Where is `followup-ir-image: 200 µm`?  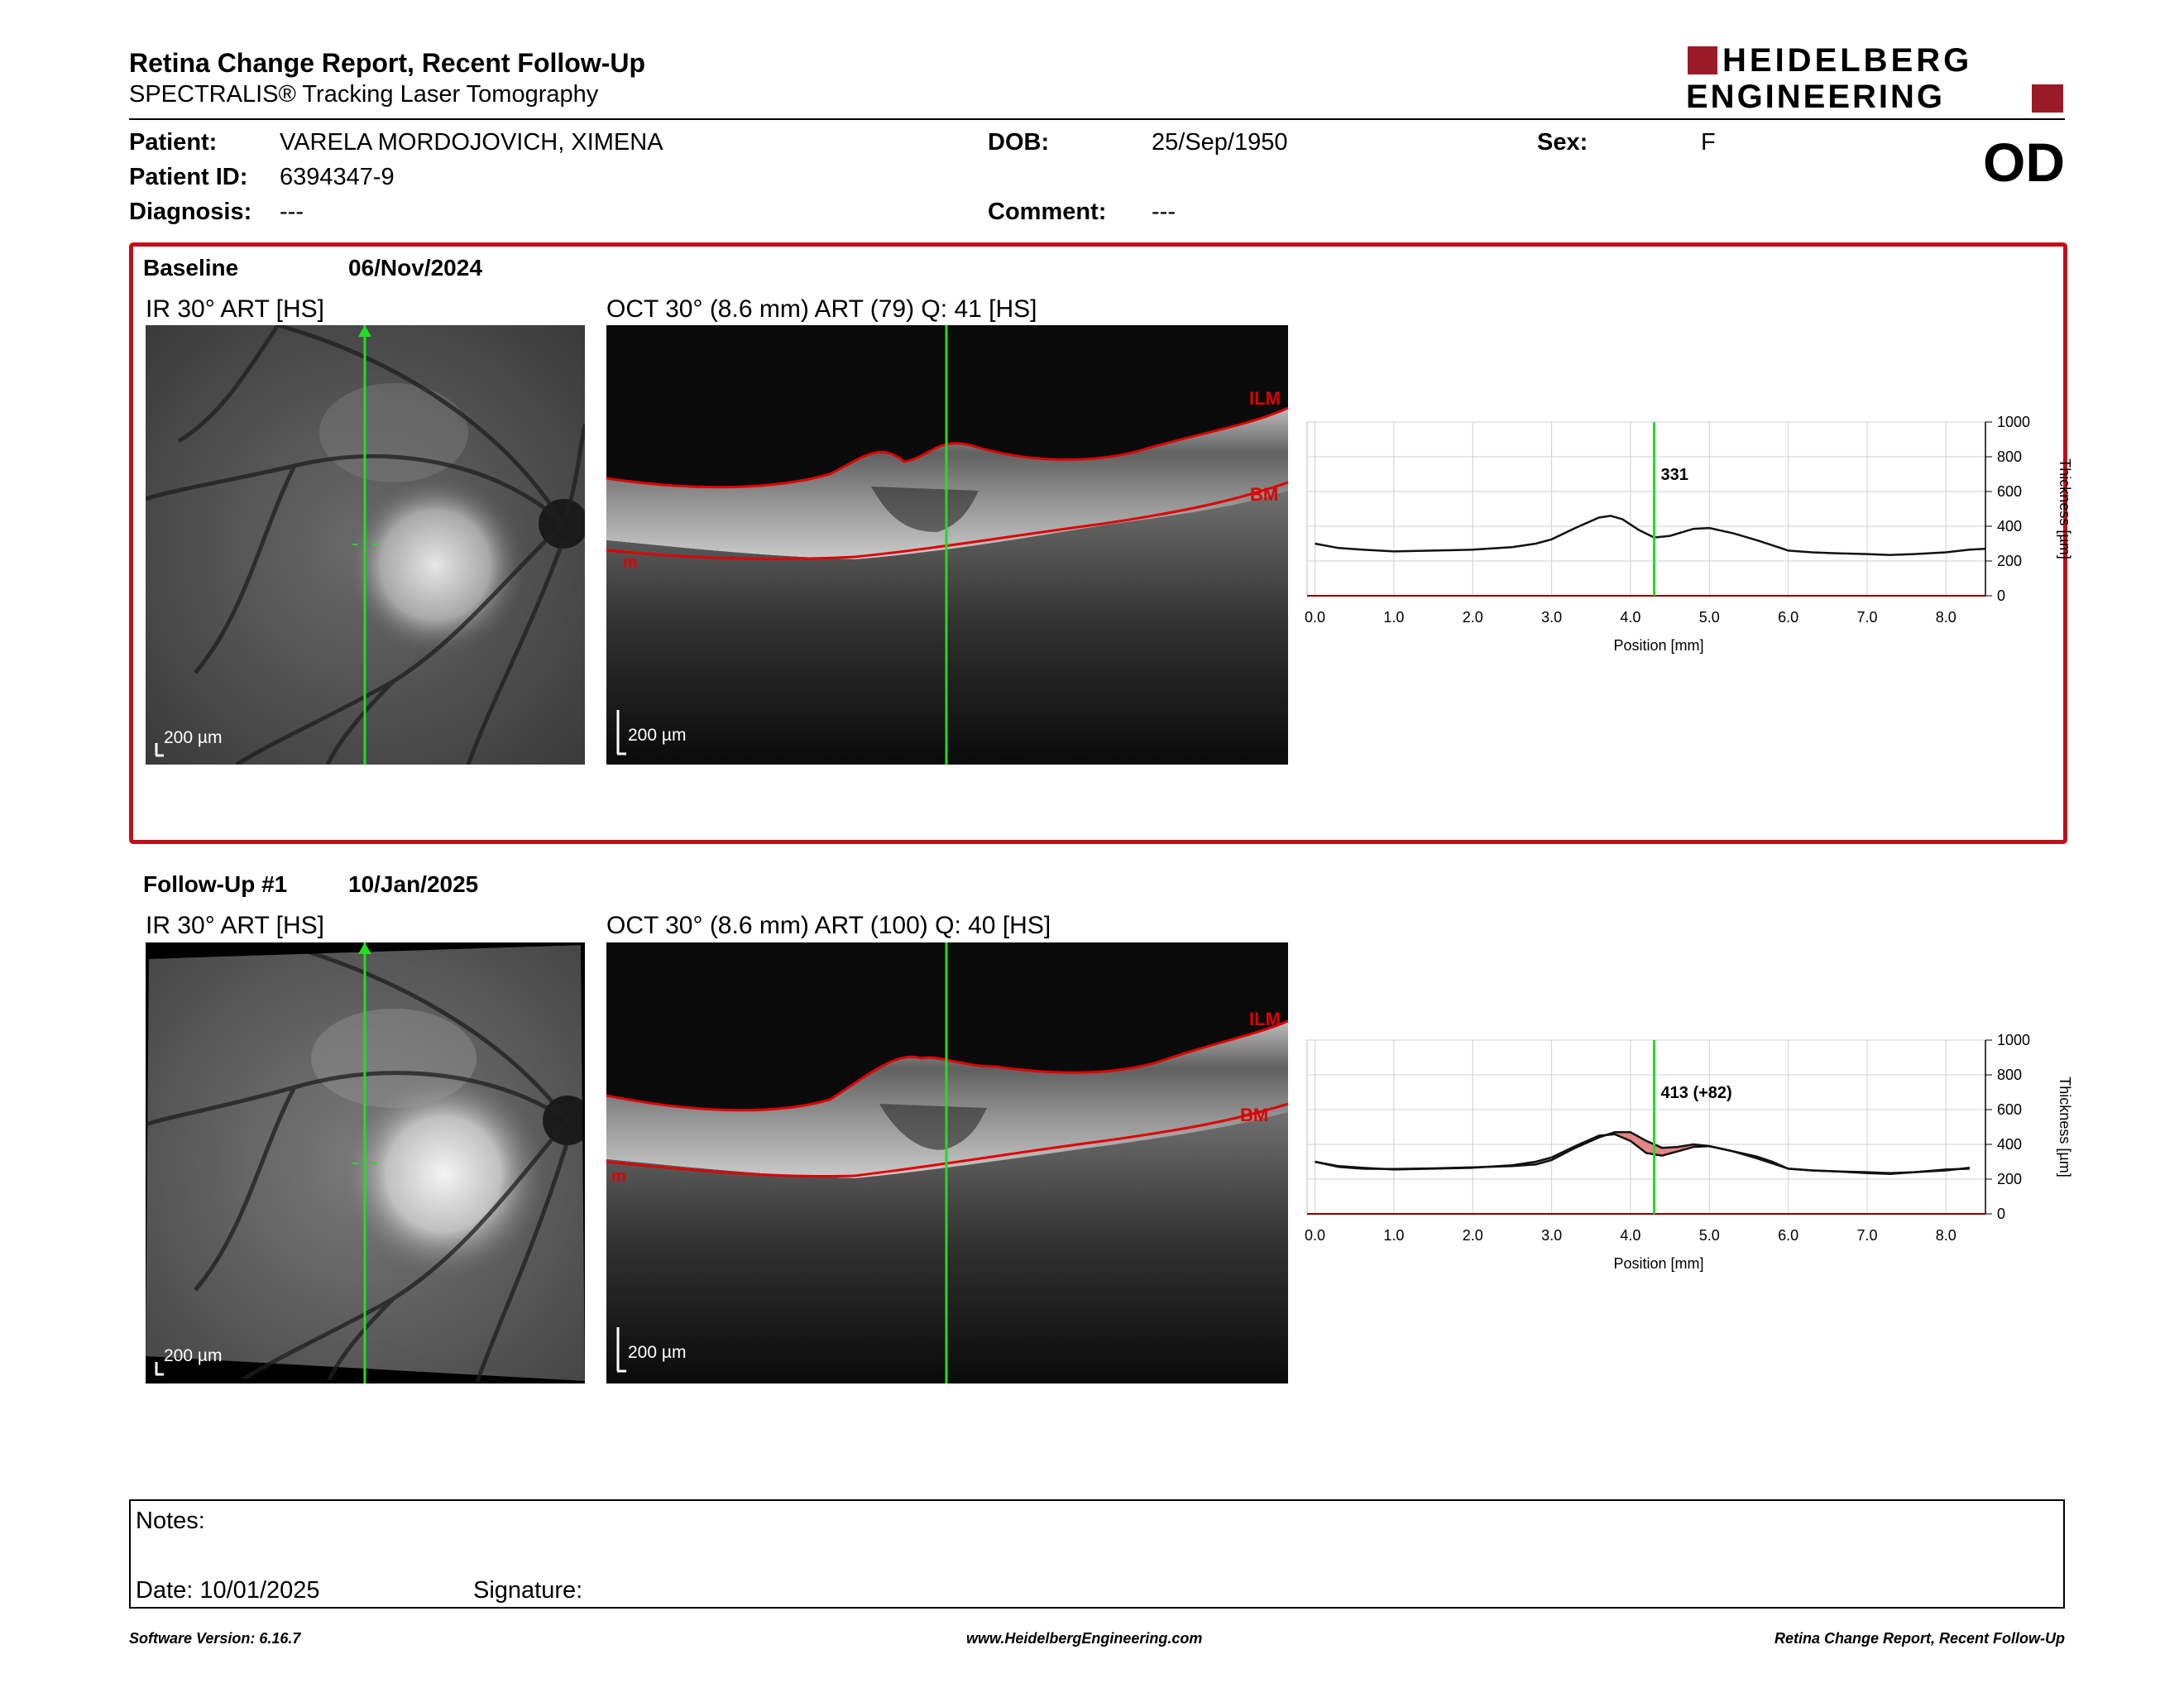
followup-ir-image: 200 µm is located at coordinates (365, 1162).